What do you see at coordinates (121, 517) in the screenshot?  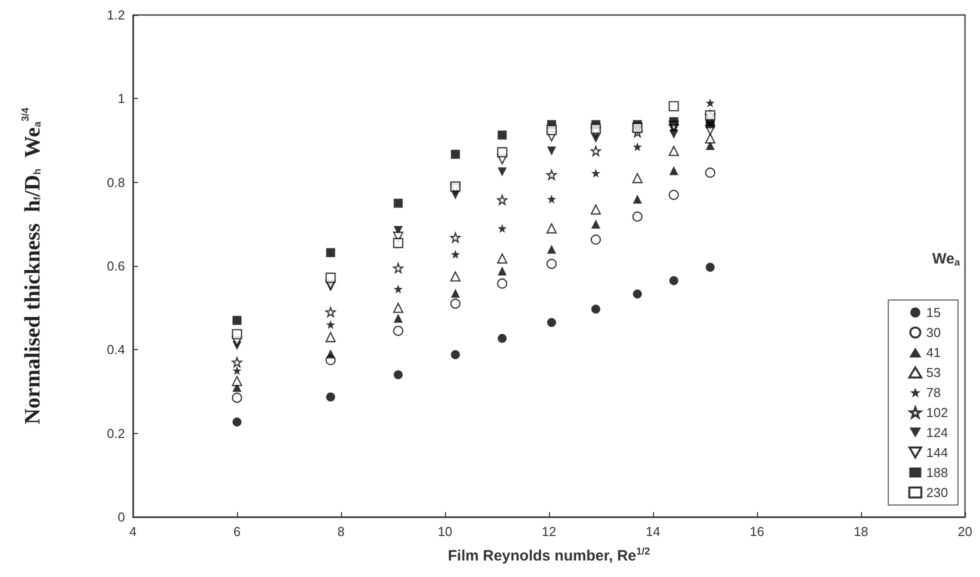 I see `y-tick-label: 0` at bounding box center [121, 517].